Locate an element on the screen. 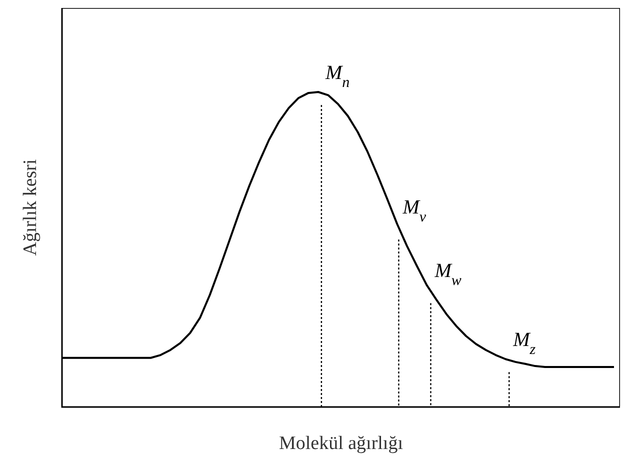 The width and height of the screenshot is (628, 464). x-axis-title: Molekül ağırlığı is located at coordinates (341, 443).